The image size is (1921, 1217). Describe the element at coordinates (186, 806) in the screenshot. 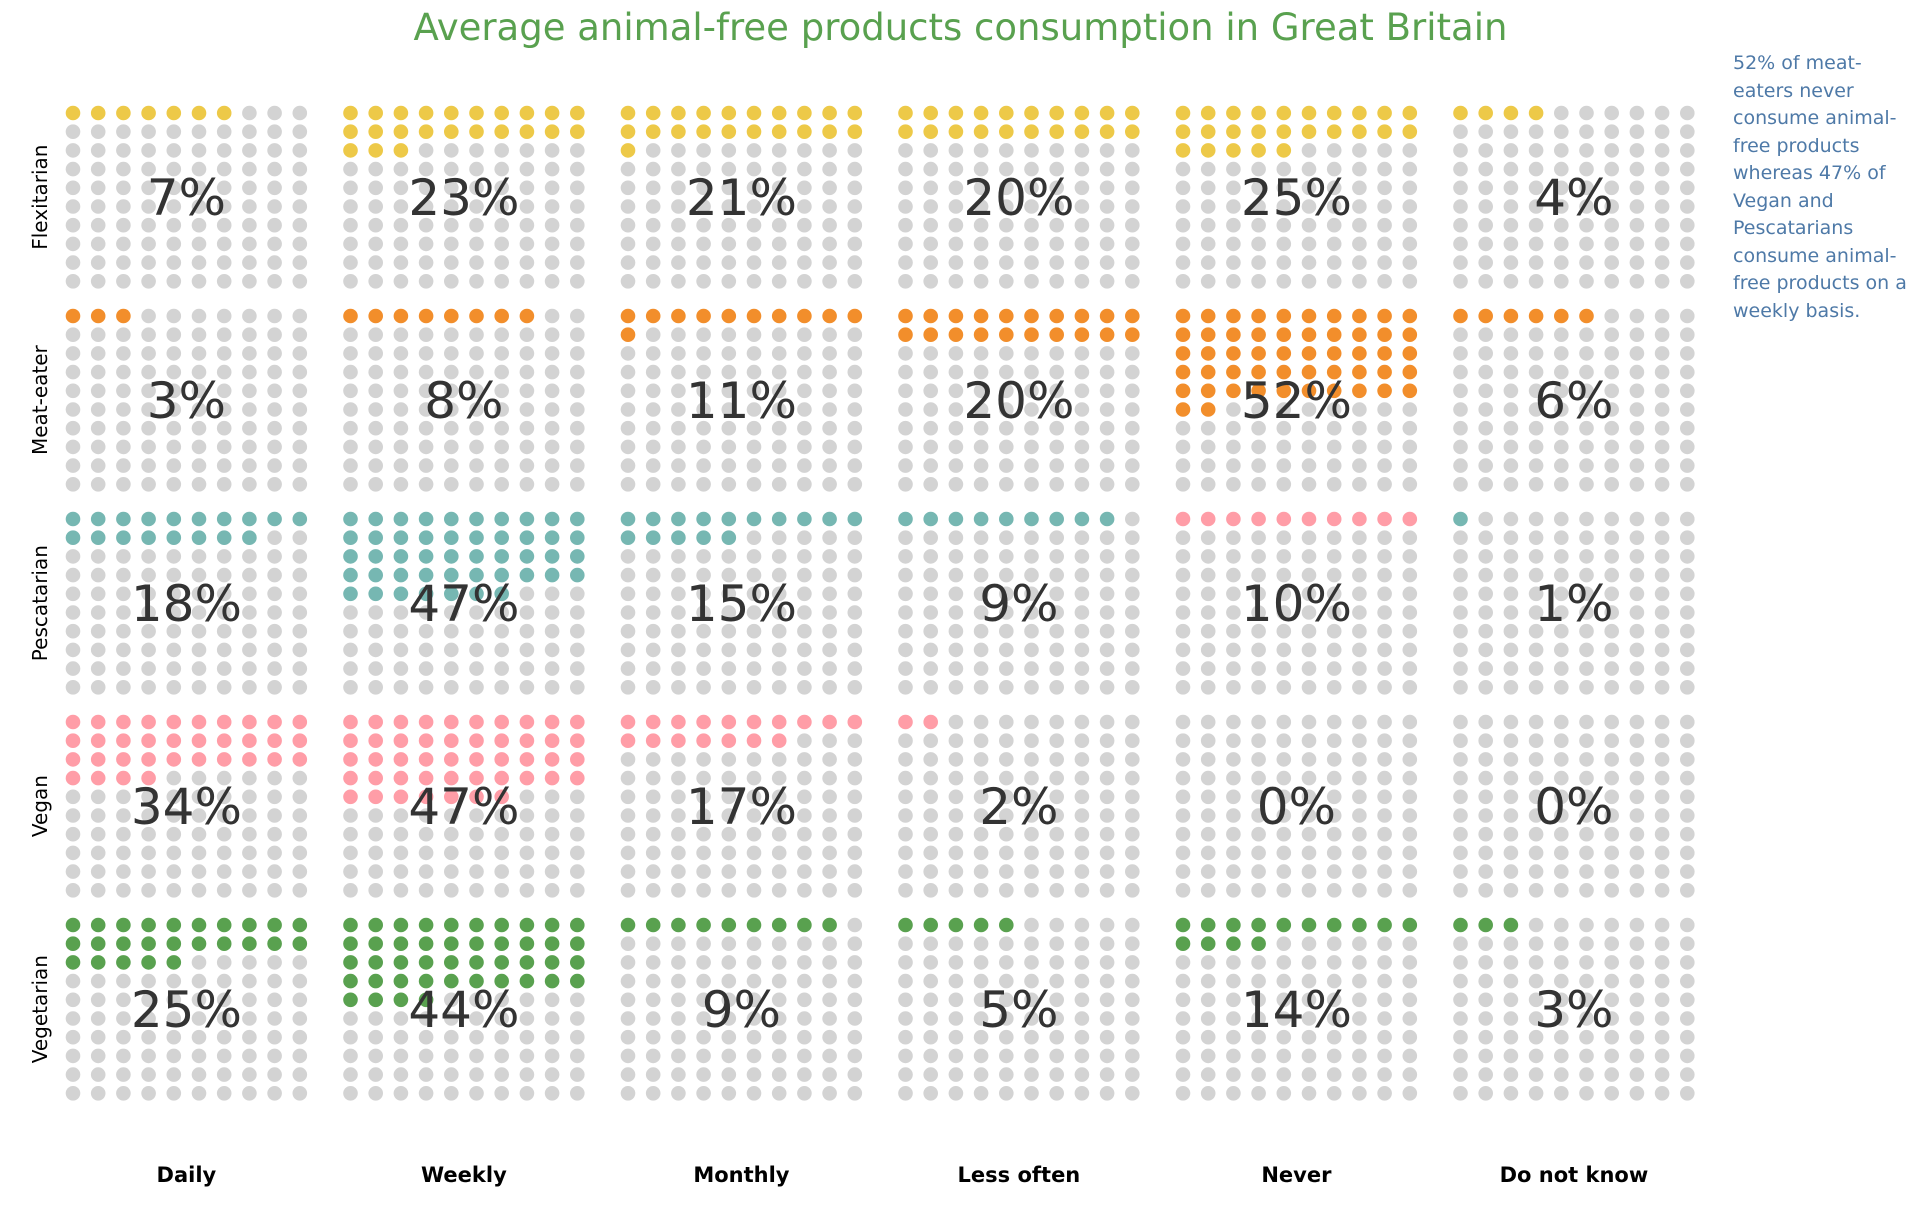

I see `waffle-panel: 34%` at that location.